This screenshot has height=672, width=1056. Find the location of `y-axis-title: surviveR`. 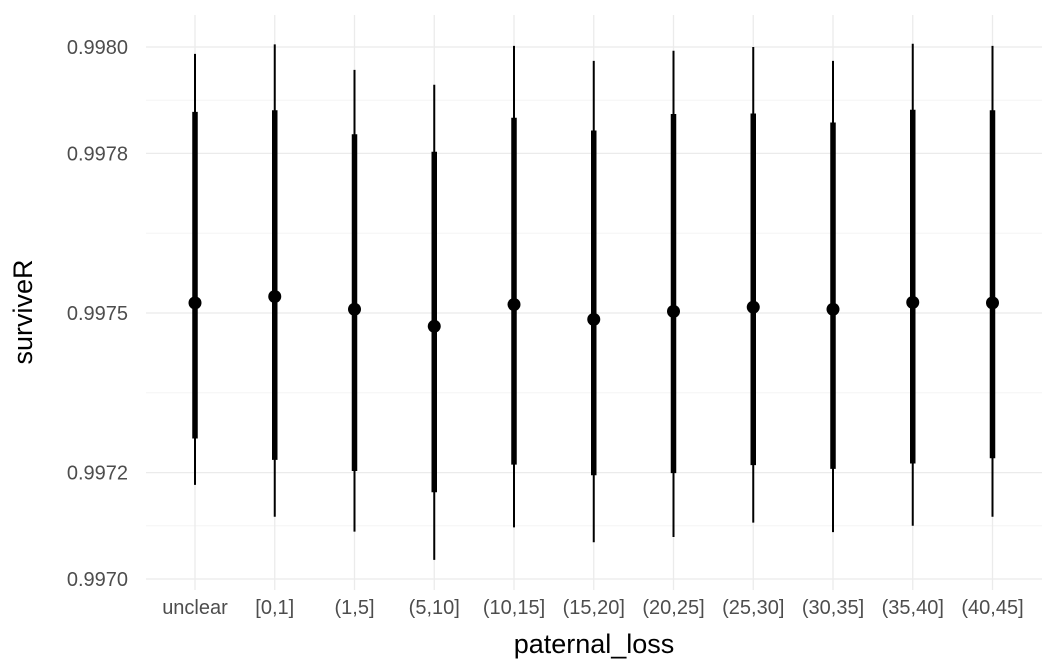

y-axis-title: surviveR is located at coordinates (23, 311).